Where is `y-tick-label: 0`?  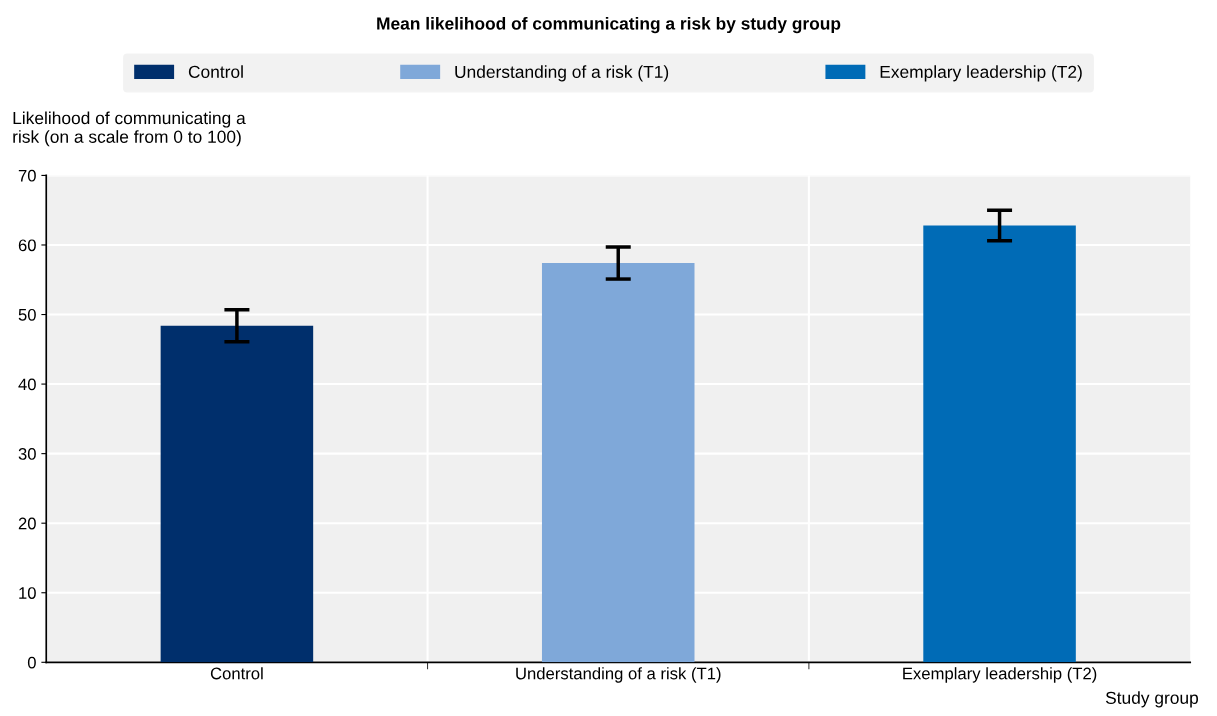 y-tick-label: 0 is located at coordinates (31, 662).